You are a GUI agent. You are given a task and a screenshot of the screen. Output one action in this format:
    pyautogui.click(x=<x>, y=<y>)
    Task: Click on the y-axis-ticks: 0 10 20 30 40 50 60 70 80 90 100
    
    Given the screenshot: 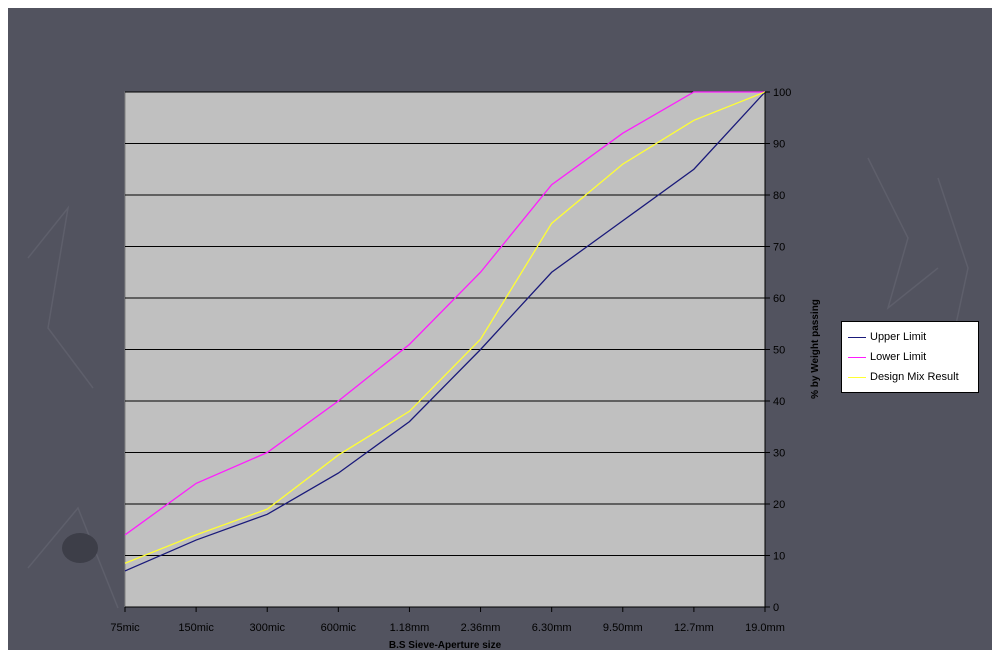 What is the action you would take?
    pyautogui.click(x=778, y=350)
    